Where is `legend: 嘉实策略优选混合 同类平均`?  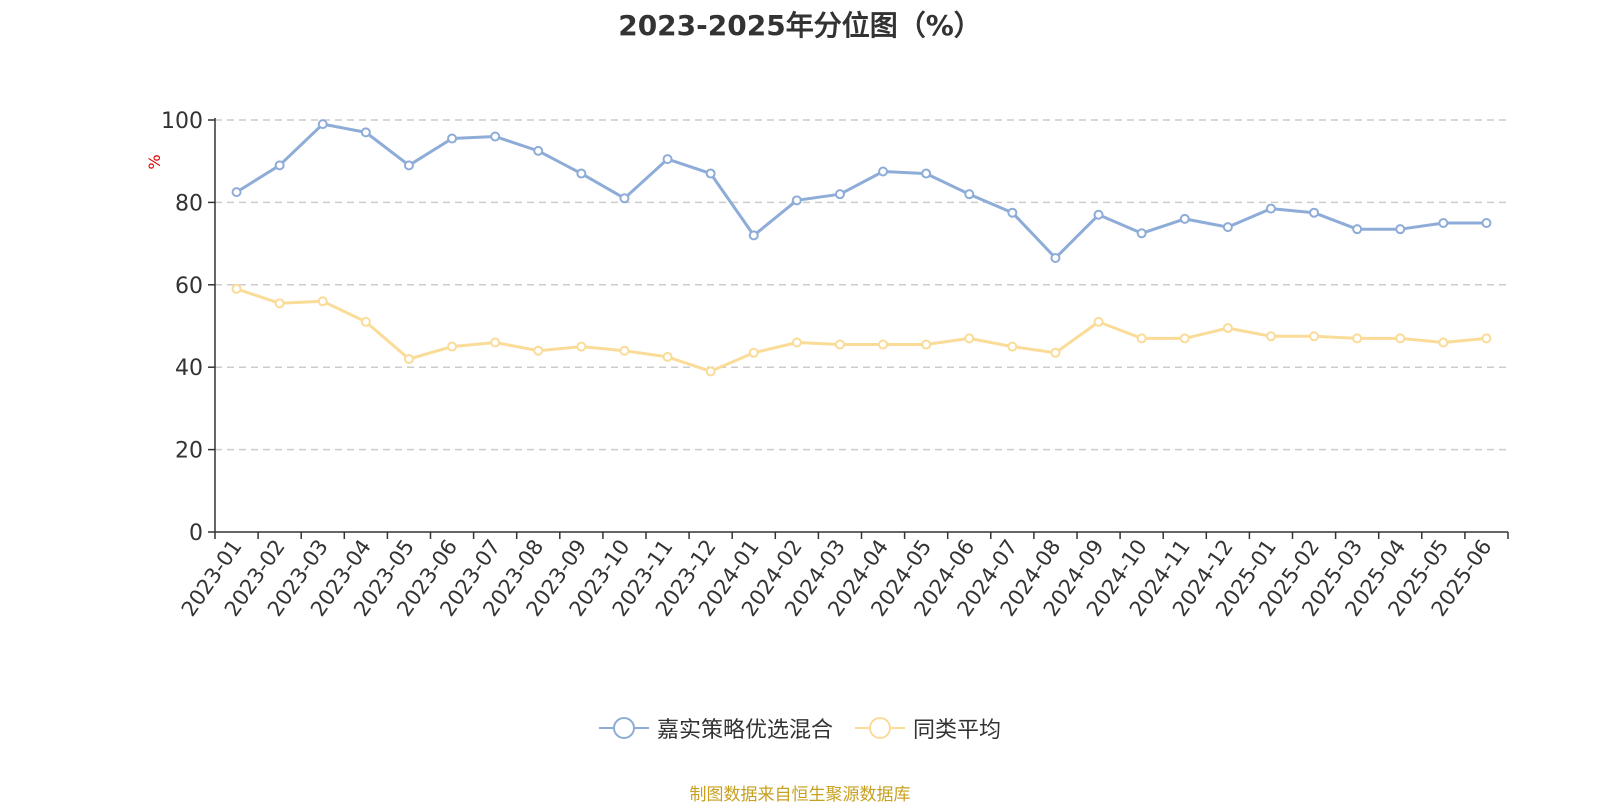 legend: 嘉实策略优选混合 同类平均 is located at coordinates (800, 728).